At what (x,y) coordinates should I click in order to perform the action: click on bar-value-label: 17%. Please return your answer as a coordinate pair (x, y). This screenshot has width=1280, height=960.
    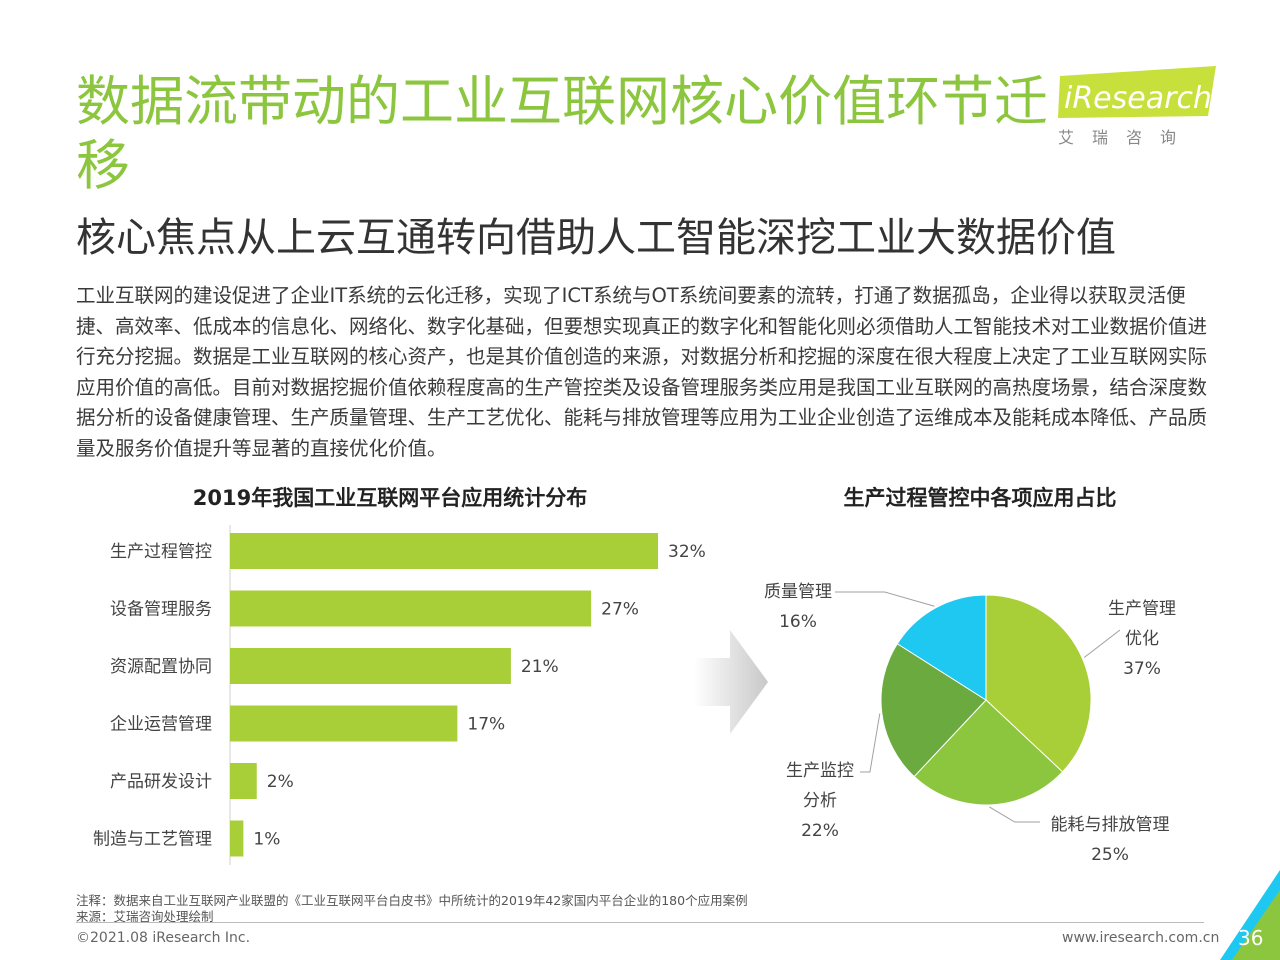
    Looking at the image, I should click on (486, 725).